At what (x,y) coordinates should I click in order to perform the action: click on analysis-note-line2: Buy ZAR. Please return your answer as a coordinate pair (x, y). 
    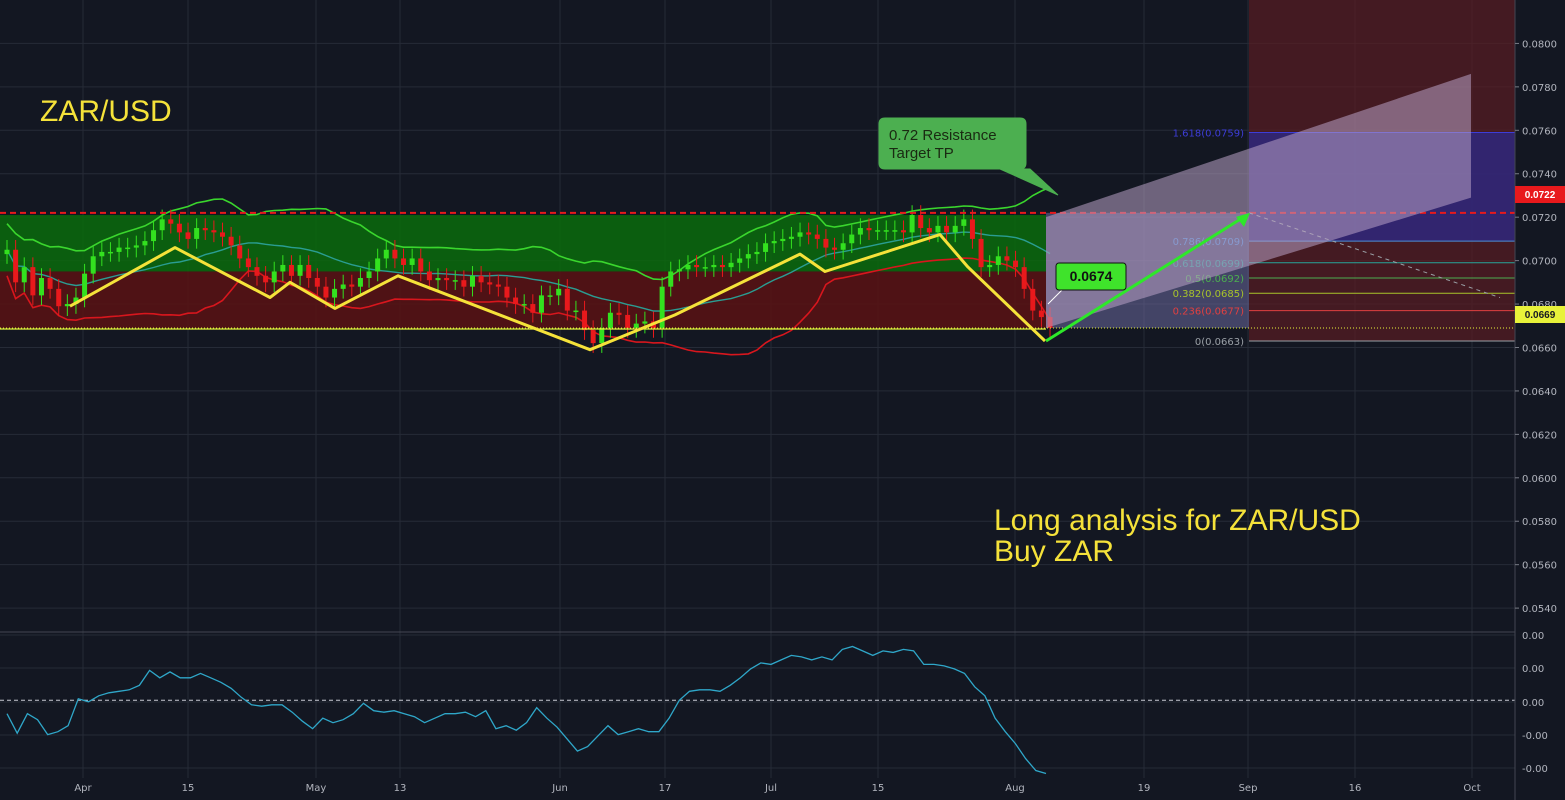
    Looking at the image, I should click on (1054, 551).